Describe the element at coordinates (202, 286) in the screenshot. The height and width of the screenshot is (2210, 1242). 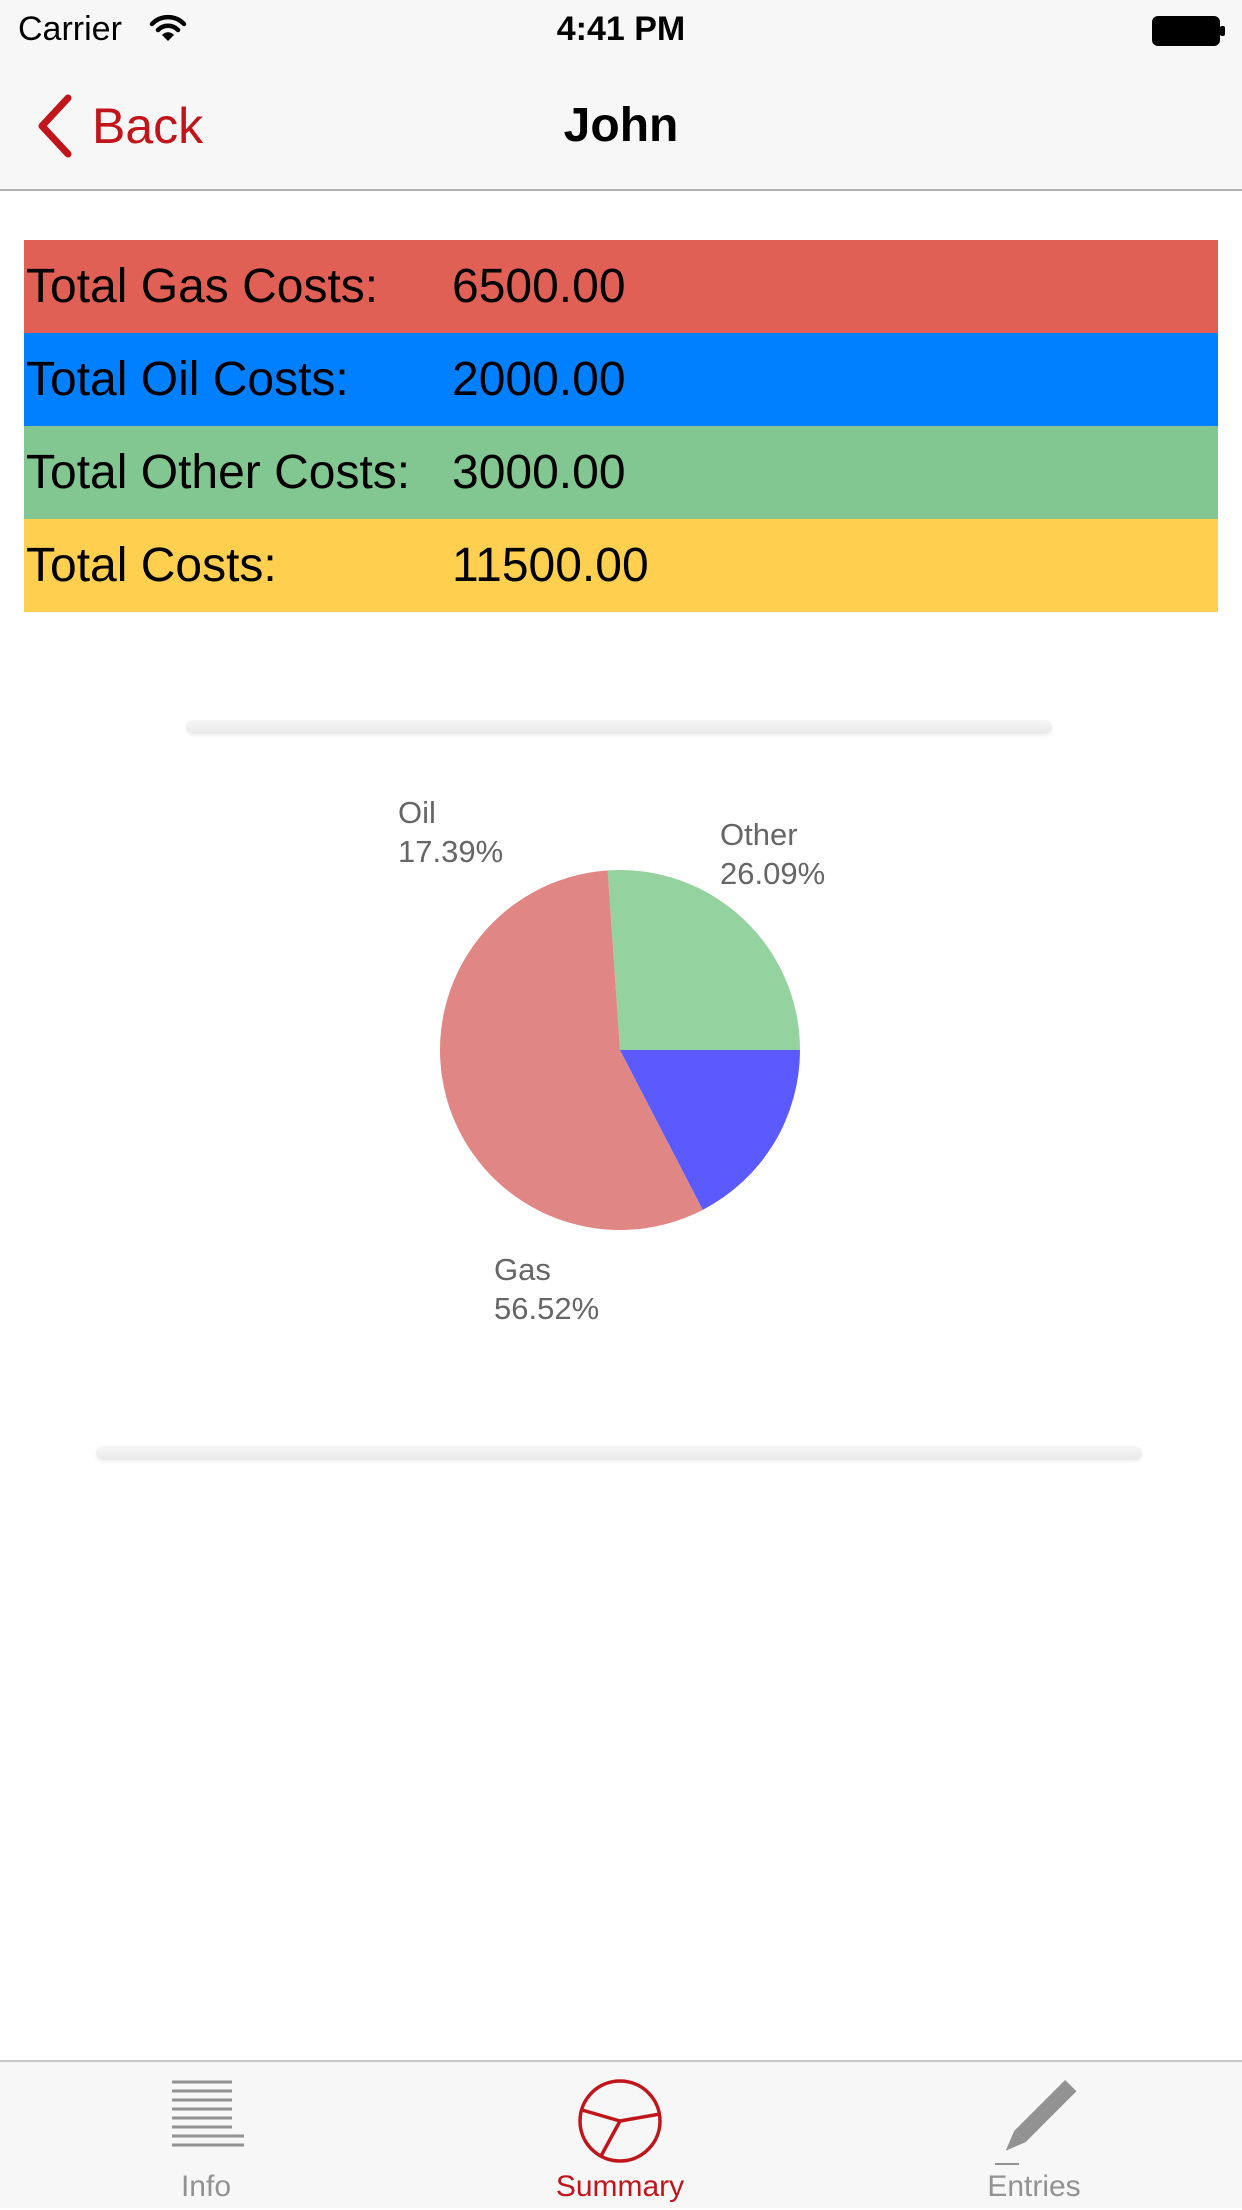
I see `total-gas-label: Total Gas Costs:` at that location.